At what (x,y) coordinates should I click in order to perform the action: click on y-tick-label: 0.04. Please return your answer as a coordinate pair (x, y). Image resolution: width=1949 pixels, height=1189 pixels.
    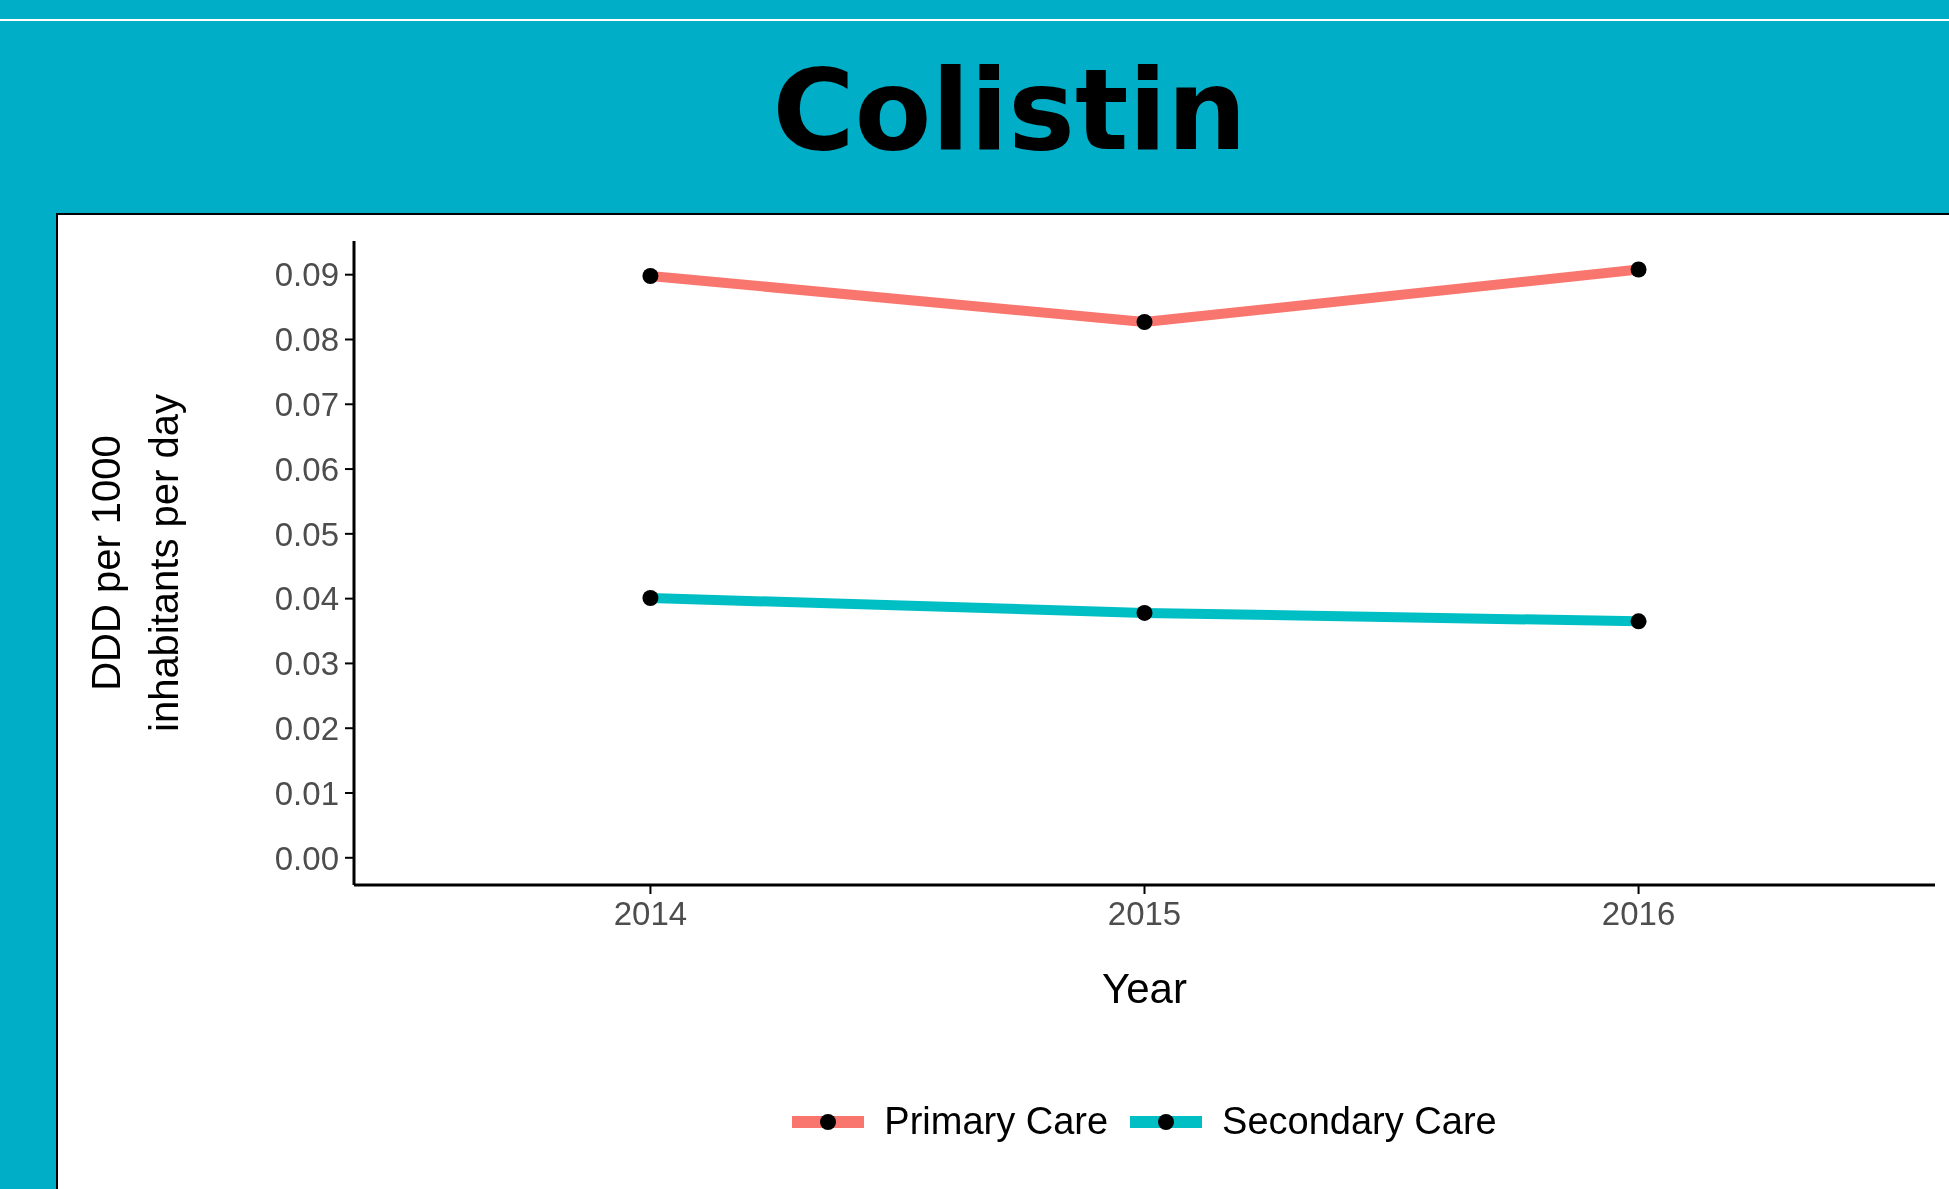
    Looking at the image, I should click on (306, 599).